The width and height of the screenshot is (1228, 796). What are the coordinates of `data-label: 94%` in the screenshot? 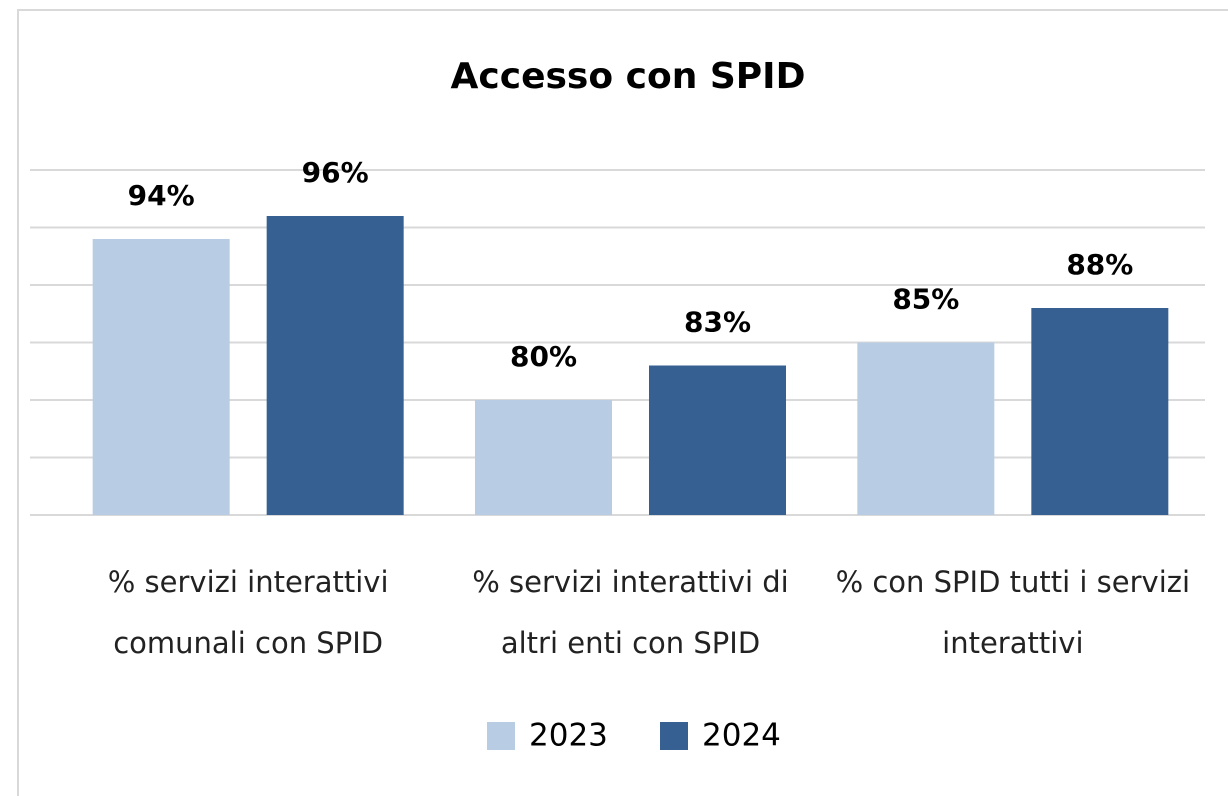 It's located at (161, 195).